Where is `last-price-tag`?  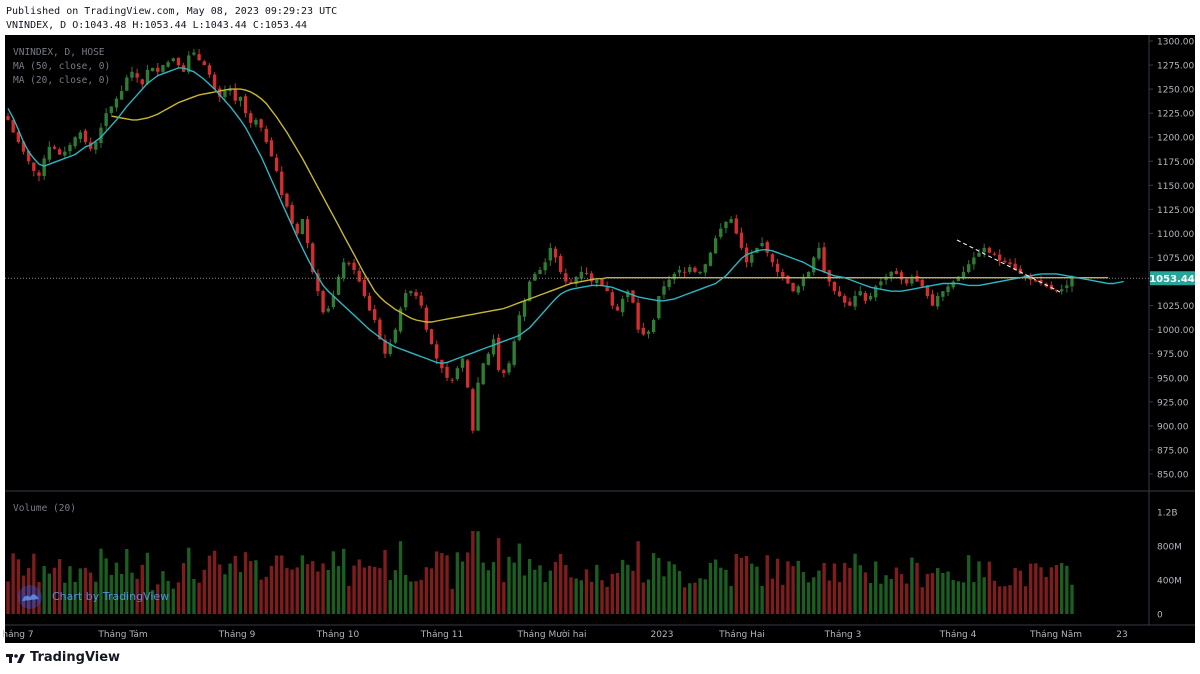 last-price-tag is located at coordinates (1172, 278).